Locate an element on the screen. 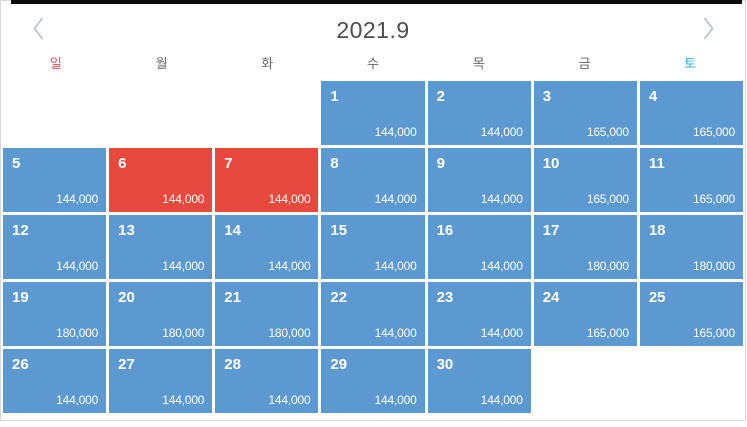 The image size is (747, 427). day-number: 7 is located at coordinates (228, 163).